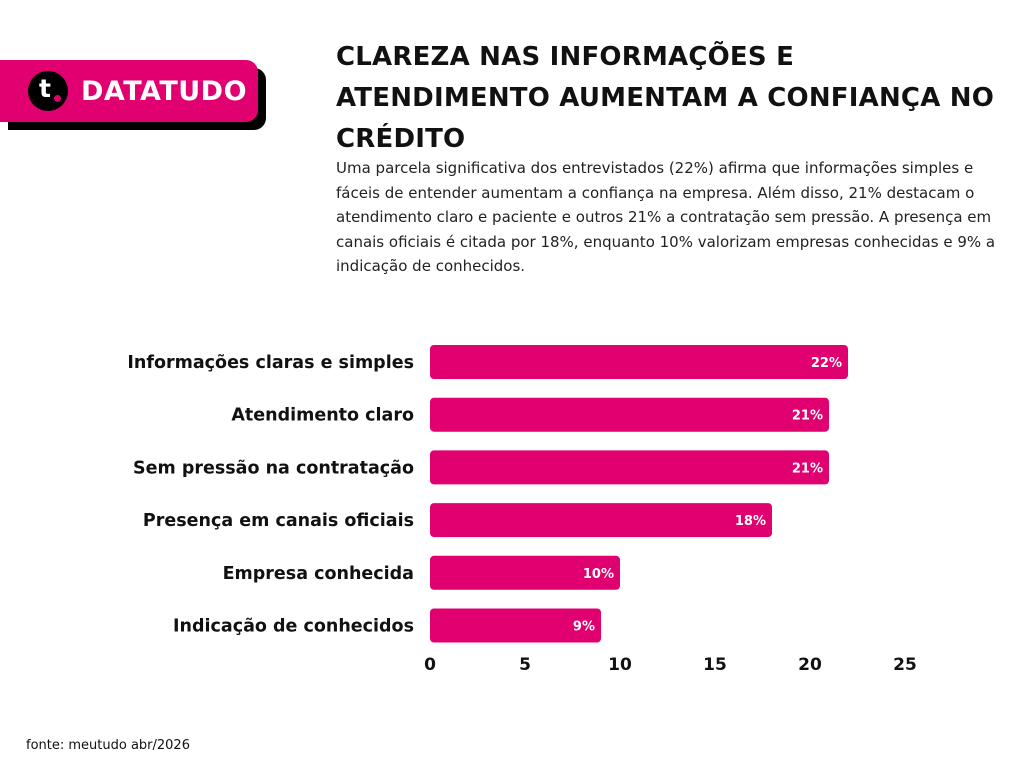  I want to click on brand-badge: t DATATUDO, so click(134, 95).